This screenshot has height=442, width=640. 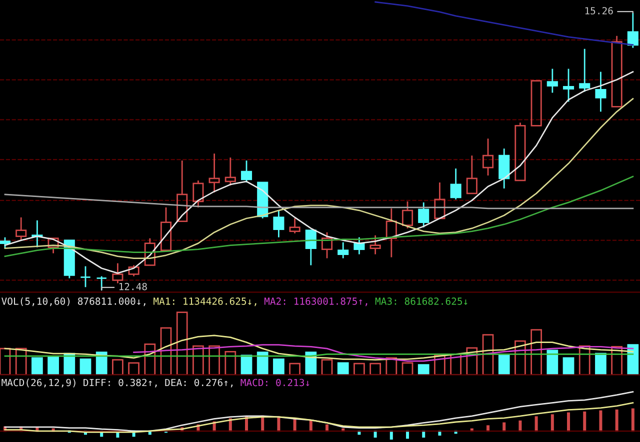 What do you see at coordinates (39, 383) in the screenshot?
I see `text: MACD(26,12,9)` at bounding box center [39, 383].